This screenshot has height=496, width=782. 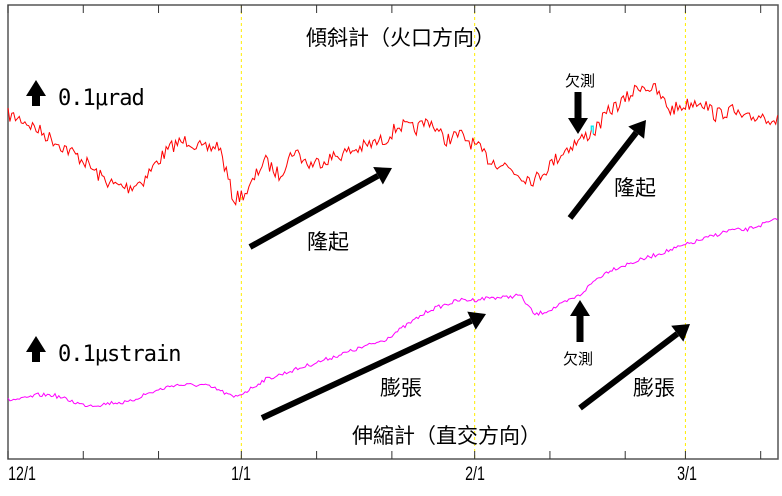 What do you see at coordinates (328, 242) in the screenshot?
I see `uplift-label-1: 隆起` at bounding box center [328, 242].